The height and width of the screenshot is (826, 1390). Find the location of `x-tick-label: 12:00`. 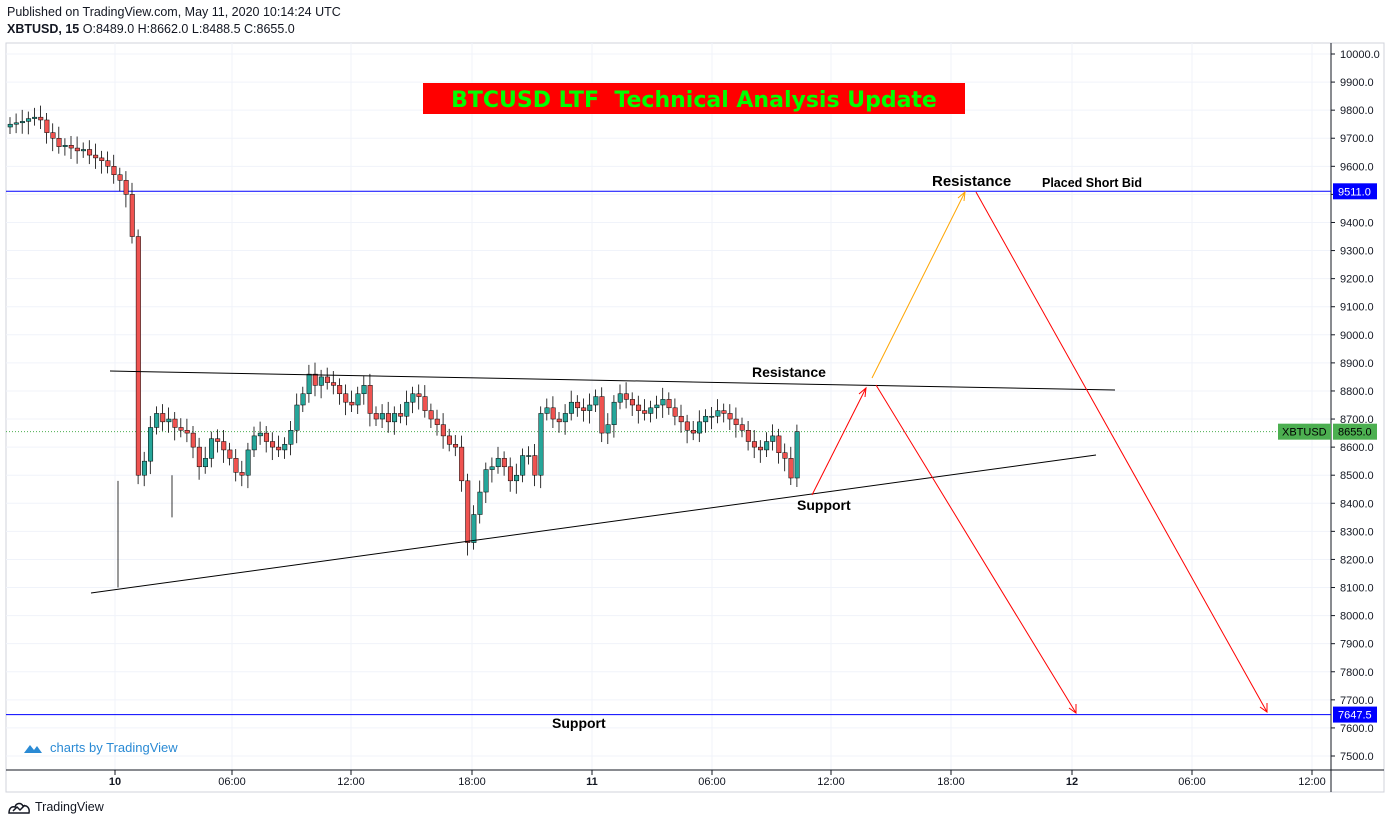

x-tick-label: 12:00 is located at coordinates (351, 782).